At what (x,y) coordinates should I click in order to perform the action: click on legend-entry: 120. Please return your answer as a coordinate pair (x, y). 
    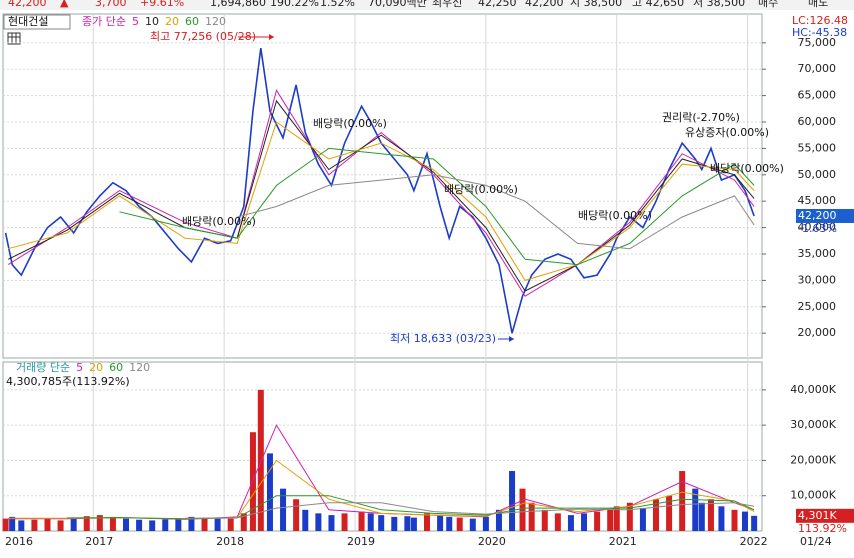
    Looking at the image, I should click on (139, 367).